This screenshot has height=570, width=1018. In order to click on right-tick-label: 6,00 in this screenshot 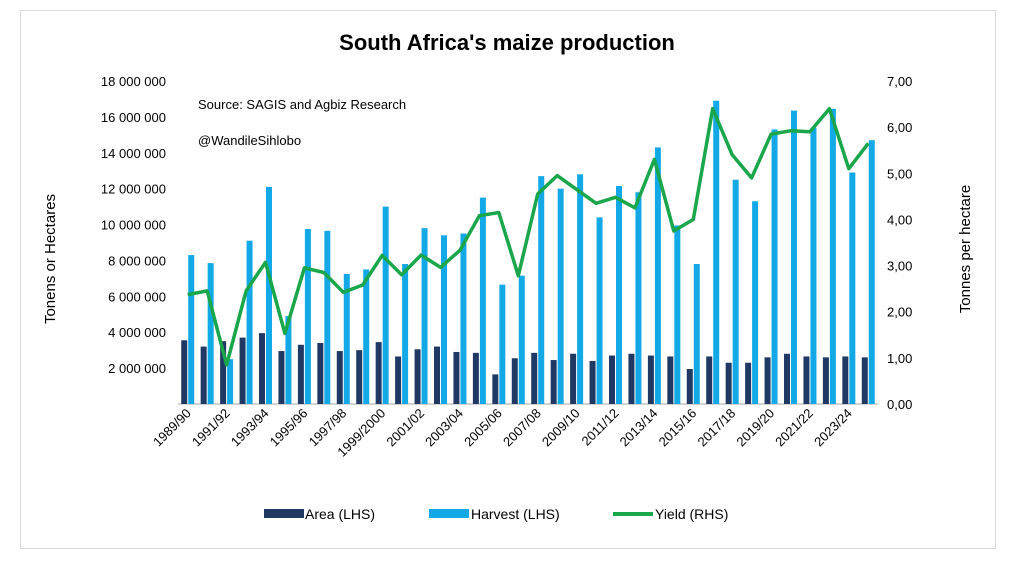, I will do `click(899, 127)`.